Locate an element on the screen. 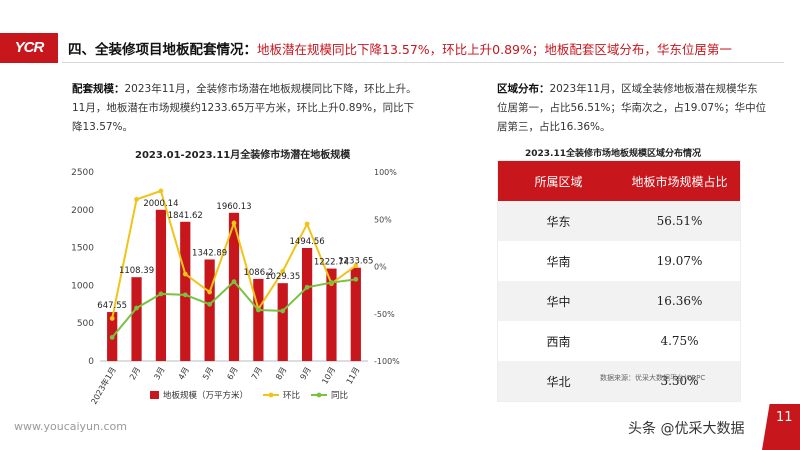 This screenshot has height=450, width=800. table-row: 华东 56.51% is located at coordinates (619, 221).